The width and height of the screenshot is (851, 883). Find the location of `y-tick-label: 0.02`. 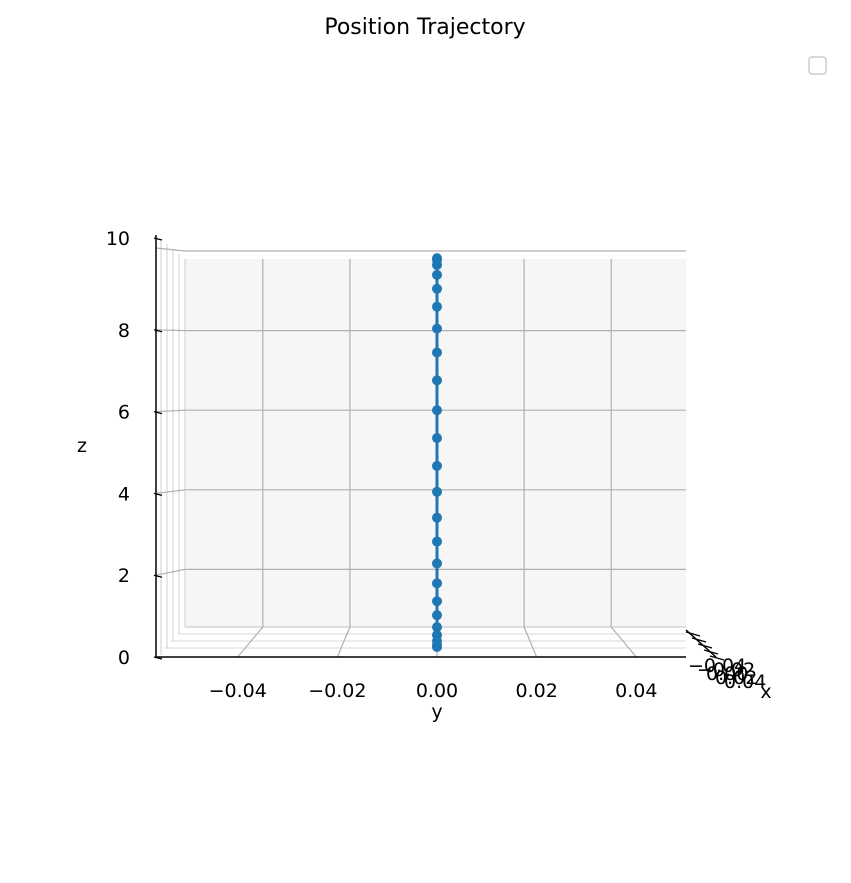

y-tick-label: 0.02 is located at coordinates (537, 691).